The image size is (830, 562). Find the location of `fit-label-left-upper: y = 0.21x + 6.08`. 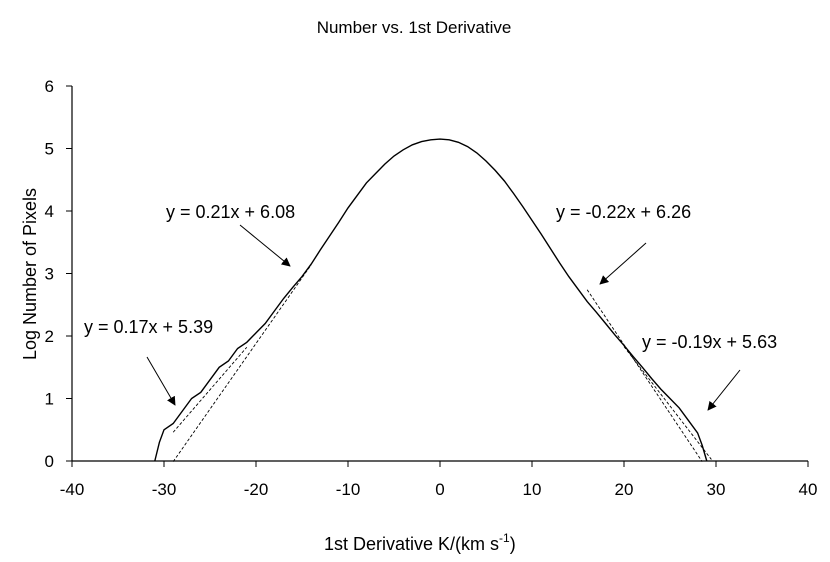

fit-label-left-upper: y = 0.21x + 6.08 is located at coordinates (230, 212).